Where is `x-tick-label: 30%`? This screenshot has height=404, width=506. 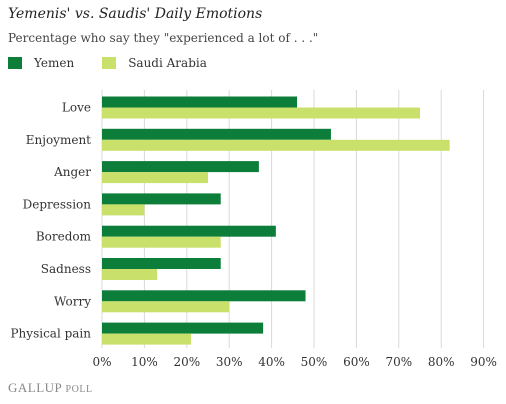 x-tick-label: 30% is located at coordinates (229, 362).